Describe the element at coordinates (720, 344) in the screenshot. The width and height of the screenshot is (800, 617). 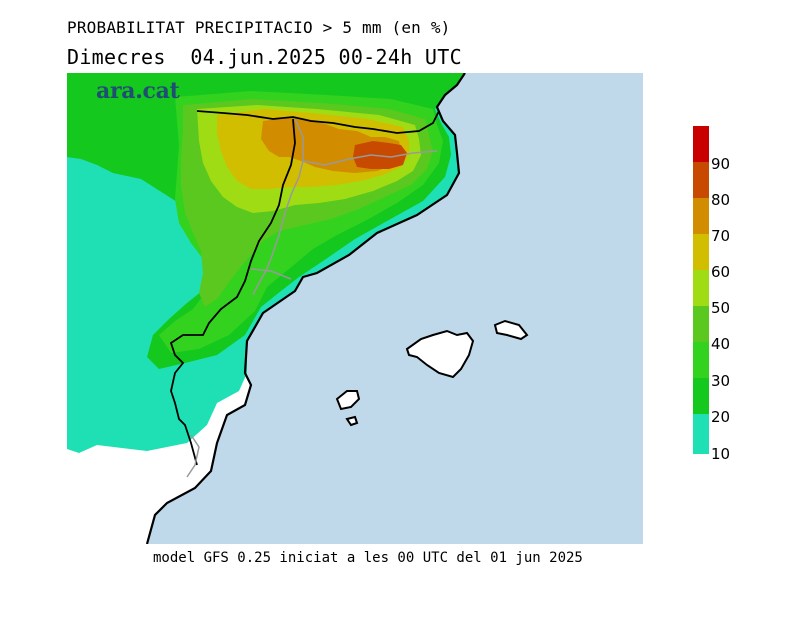
I see `legend-label-40: 40` at that location.